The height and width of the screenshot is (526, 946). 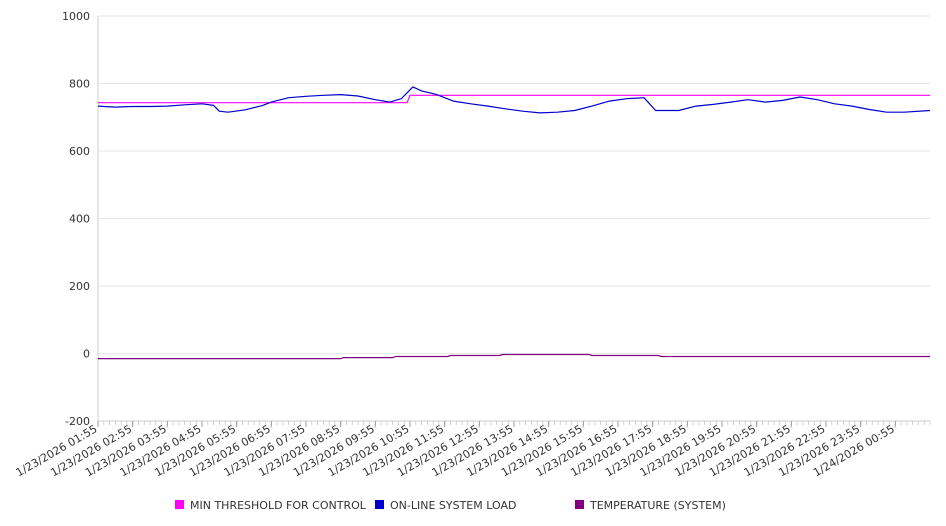 I want to click on series-line-temperature-system, so click(x=514, y=356).